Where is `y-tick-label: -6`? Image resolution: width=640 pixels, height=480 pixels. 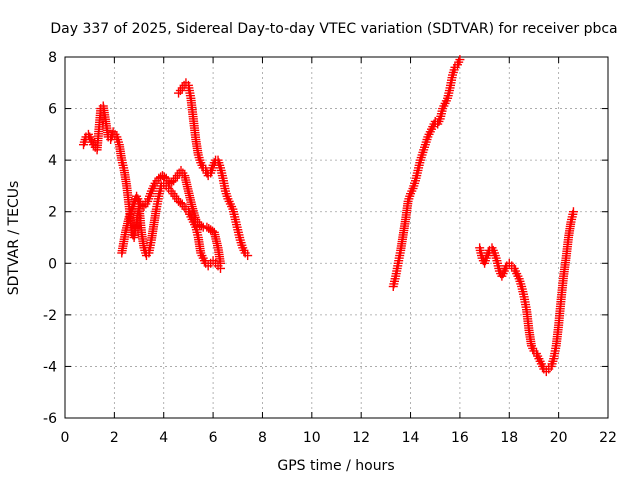
y-tick-label: -6 is located at coordinates (50, 419).